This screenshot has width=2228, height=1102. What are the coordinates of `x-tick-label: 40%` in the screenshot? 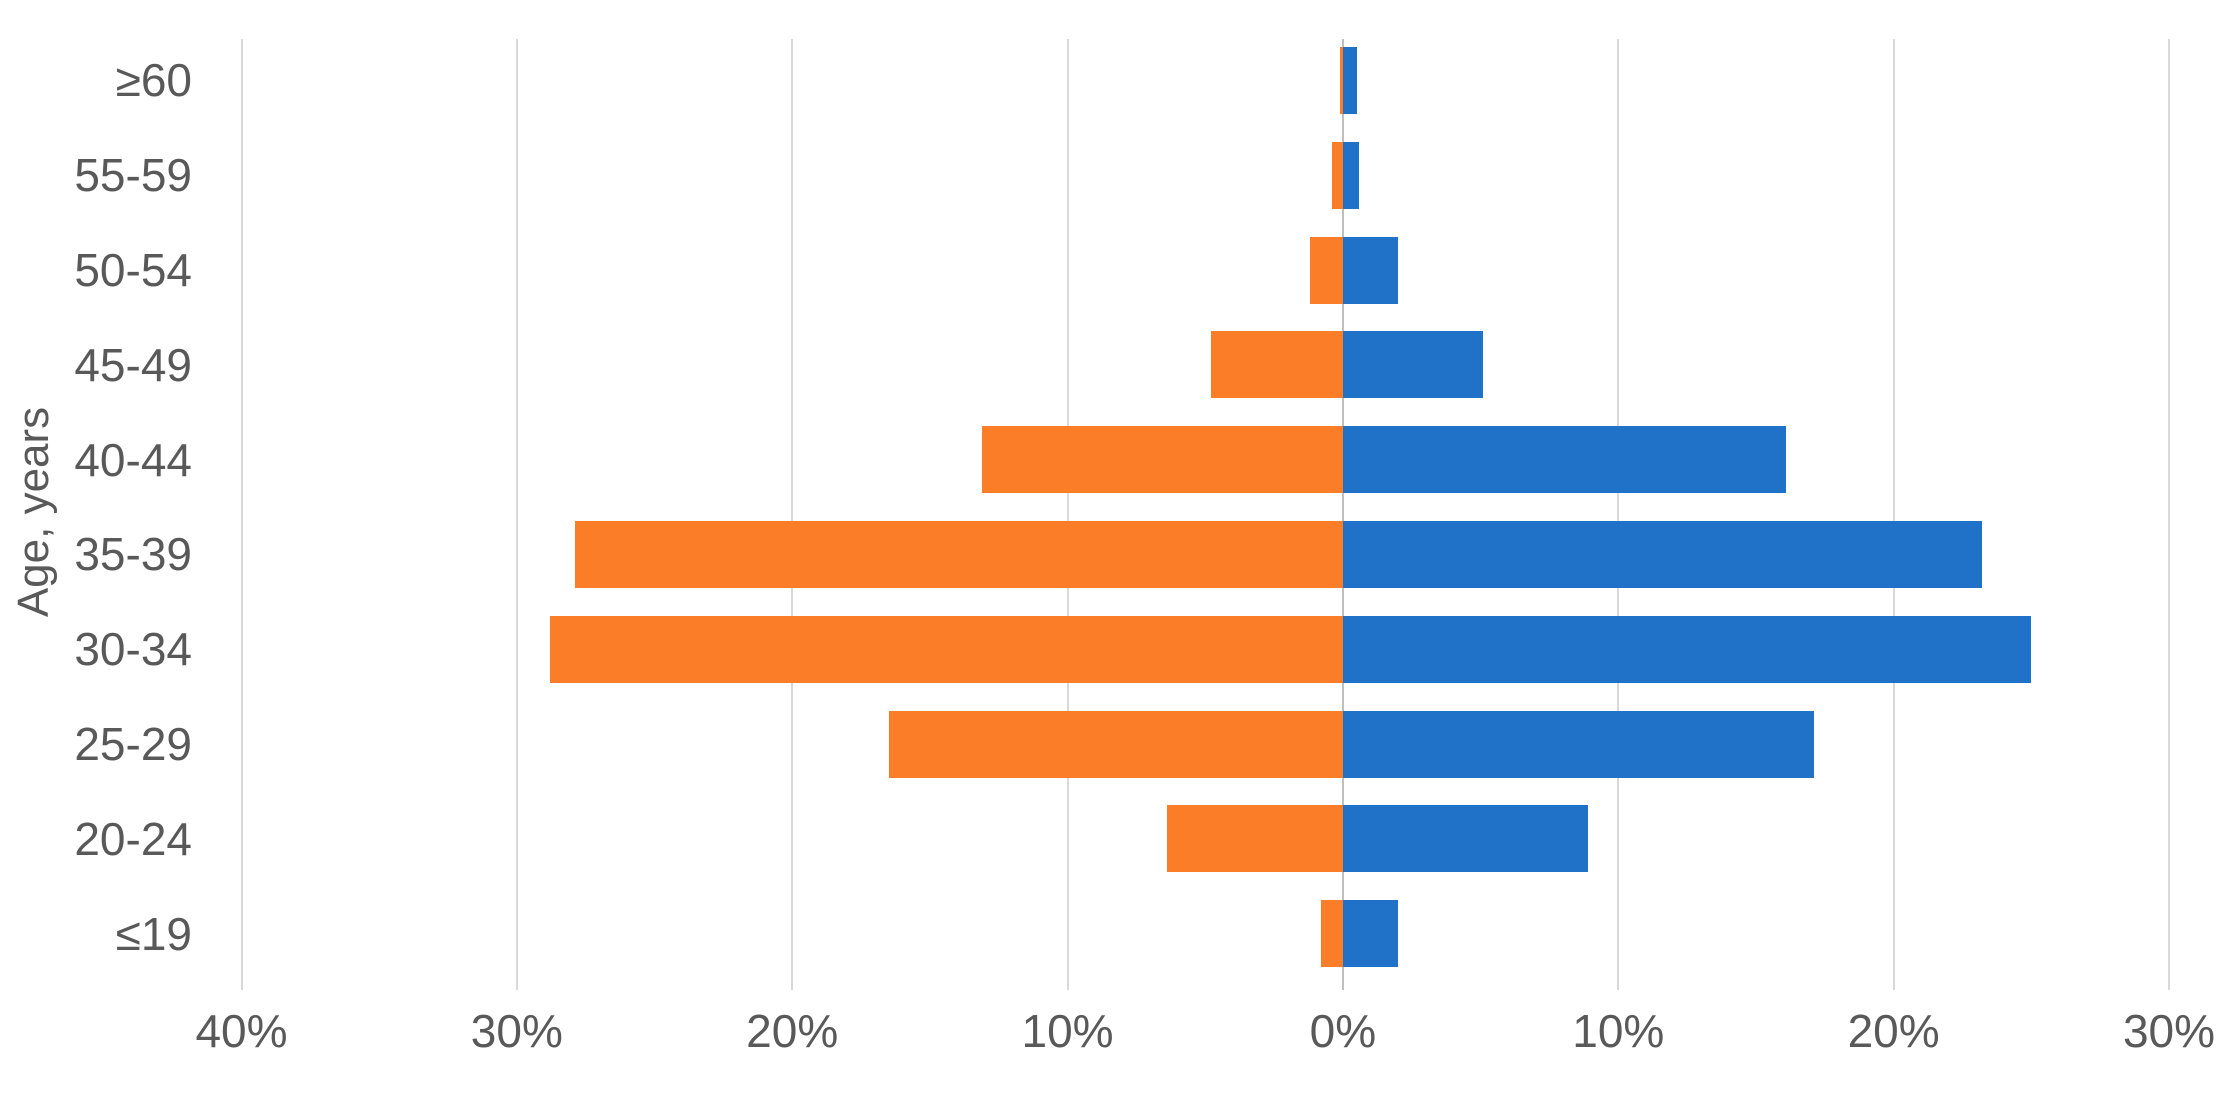 It's located at (241, 1031).